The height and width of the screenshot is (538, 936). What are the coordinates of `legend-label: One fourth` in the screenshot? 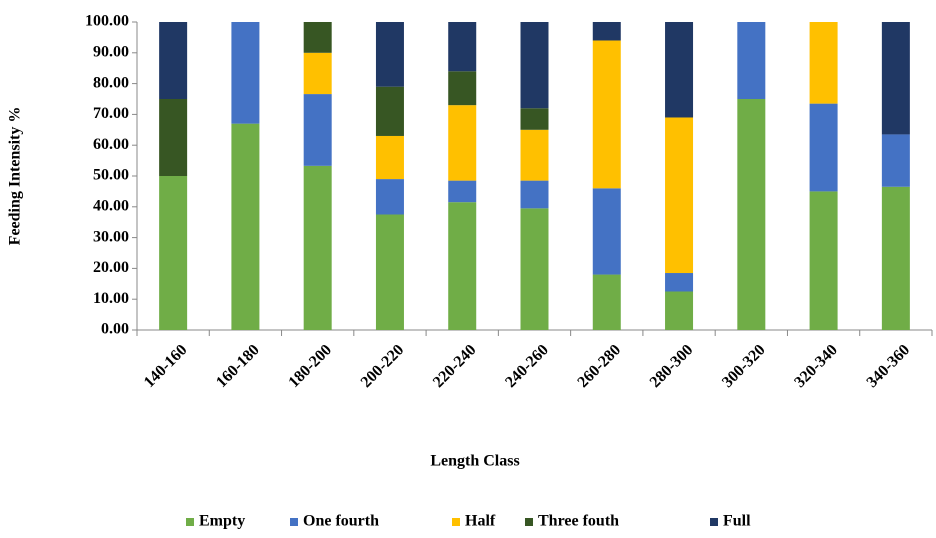 It's located at (341, 521).